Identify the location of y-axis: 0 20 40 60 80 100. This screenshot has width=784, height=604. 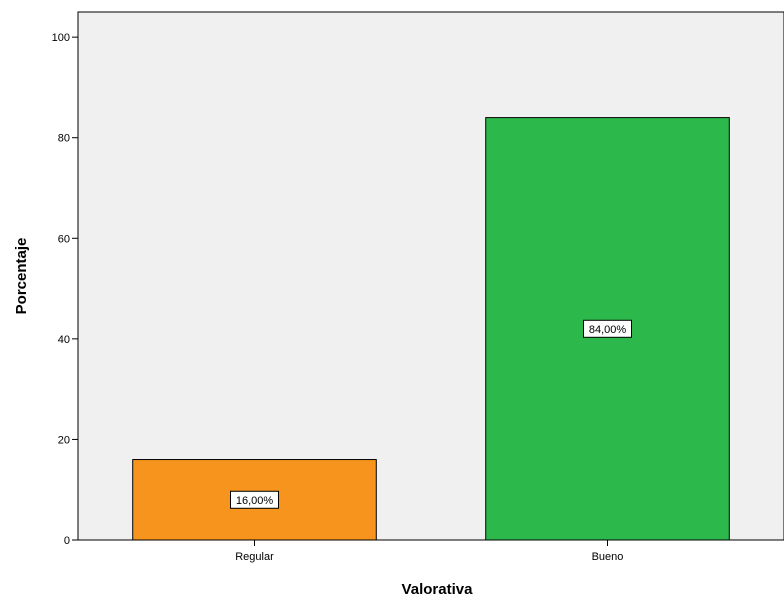
(65, 289).